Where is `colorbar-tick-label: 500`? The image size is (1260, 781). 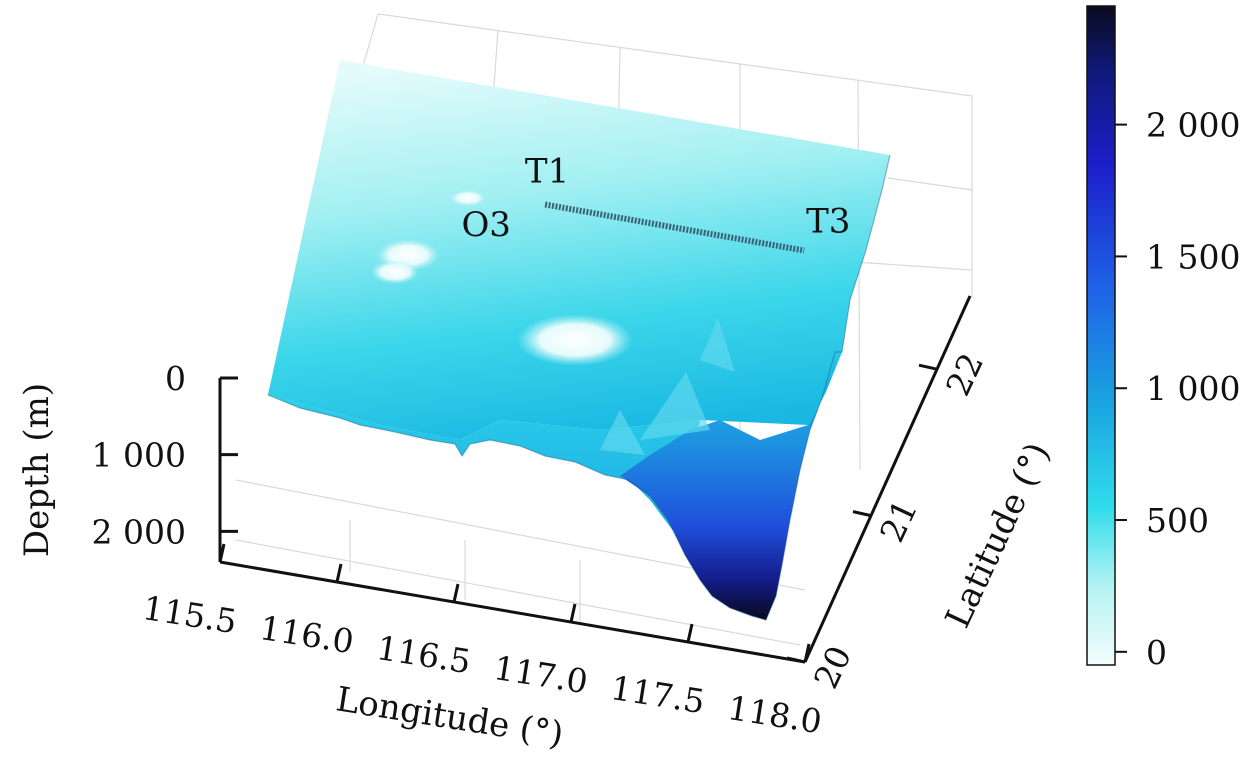 colorbar-tick-label: 500 is located at coordinates (1177, 520).